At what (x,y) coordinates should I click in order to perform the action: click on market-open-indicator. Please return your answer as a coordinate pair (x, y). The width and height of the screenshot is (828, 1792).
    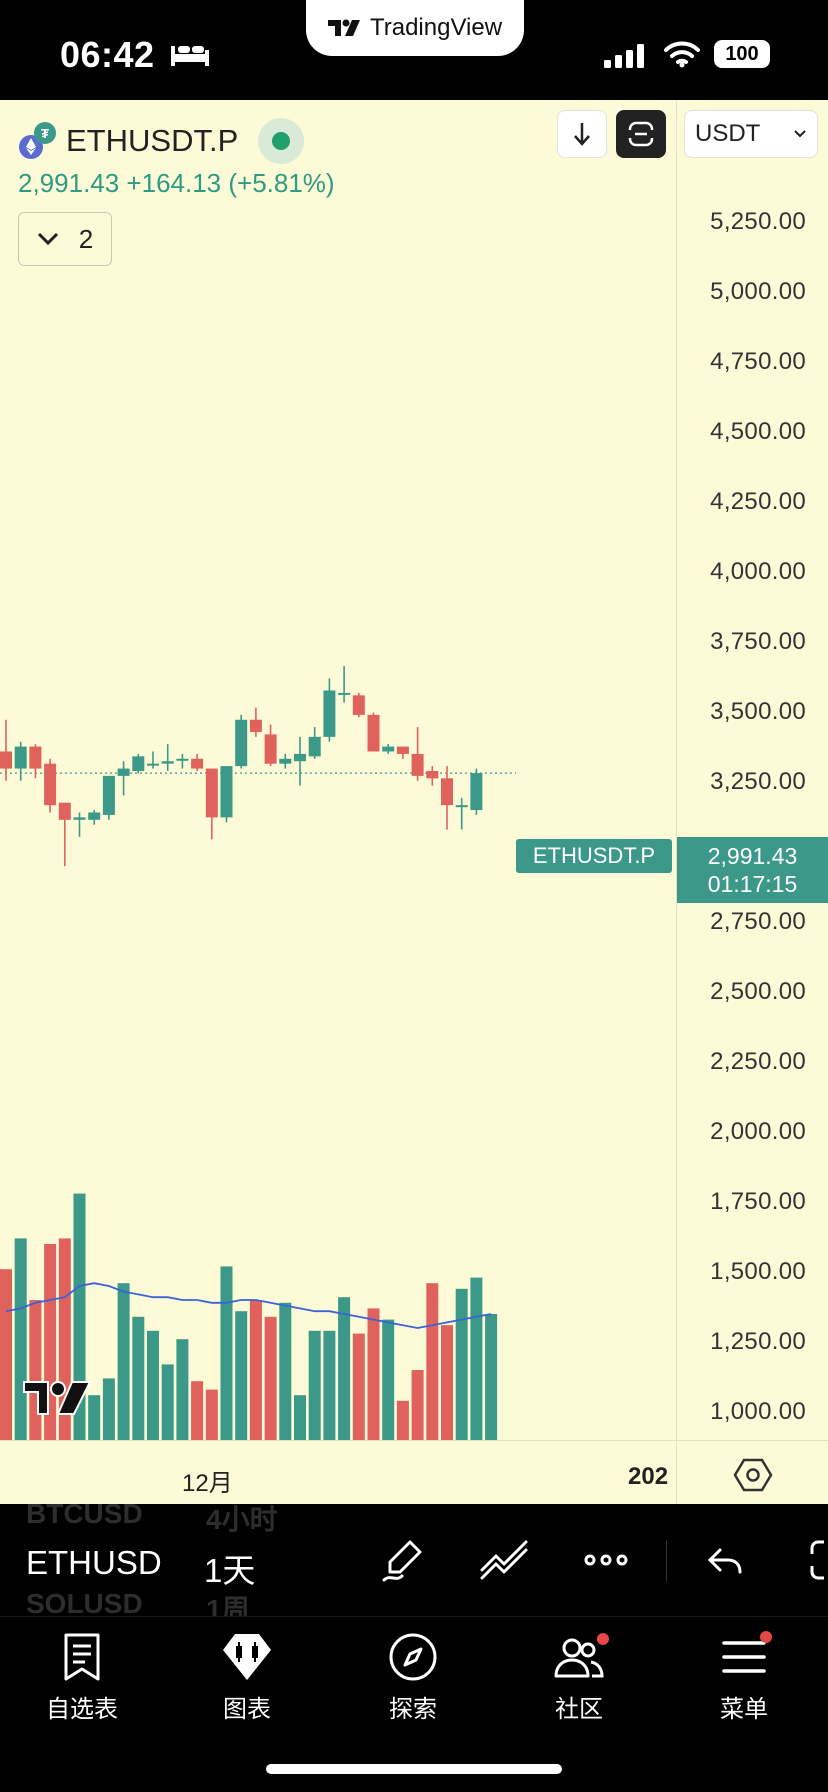
    Looking at the image, I should click on (281, 141).